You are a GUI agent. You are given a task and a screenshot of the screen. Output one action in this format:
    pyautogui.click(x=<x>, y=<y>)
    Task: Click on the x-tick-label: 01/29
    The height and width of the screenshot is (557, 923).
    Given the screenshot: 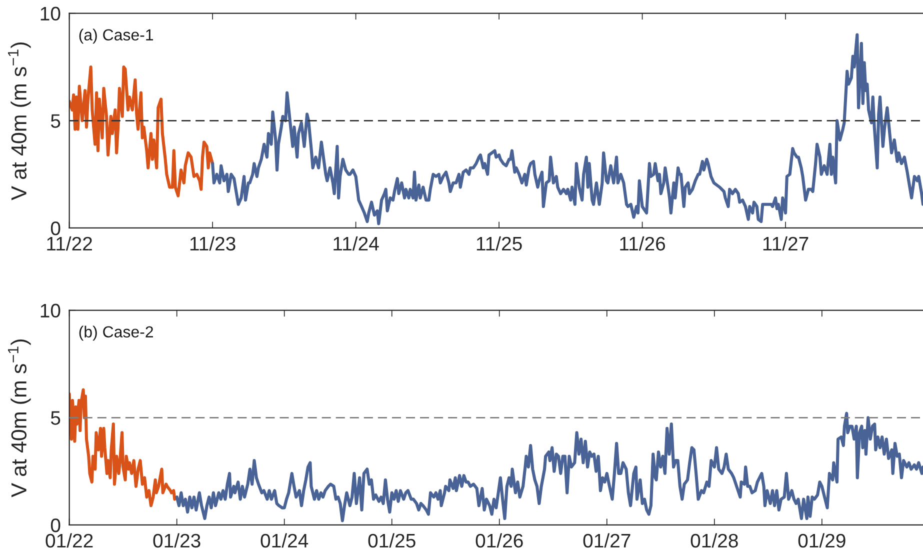 What is the action you would take?
    pyautogui.click(x=822, y=540)
    